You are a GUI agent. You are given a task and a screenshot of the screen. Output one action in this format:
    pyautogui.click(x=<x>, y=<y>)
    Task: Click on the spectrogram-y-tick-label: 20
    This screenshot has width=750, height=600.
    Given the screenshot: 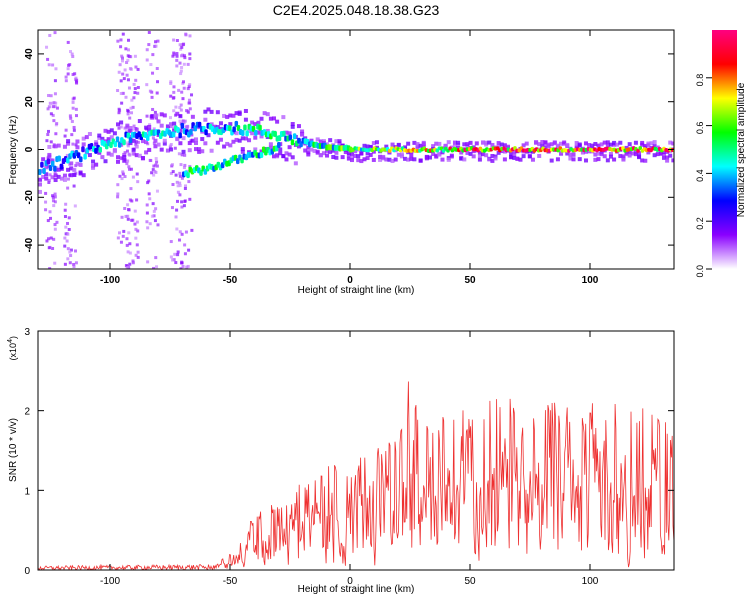 What is the action you would take?
    pyautogui.click(x=29, y=102)
    